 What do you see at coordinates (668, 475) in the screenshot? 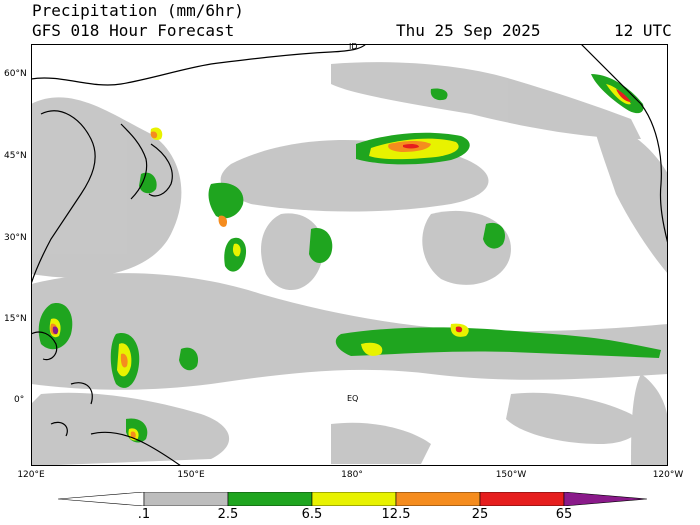
I see `lon-label-120w: 120°W` at bounding box center [668, 475].